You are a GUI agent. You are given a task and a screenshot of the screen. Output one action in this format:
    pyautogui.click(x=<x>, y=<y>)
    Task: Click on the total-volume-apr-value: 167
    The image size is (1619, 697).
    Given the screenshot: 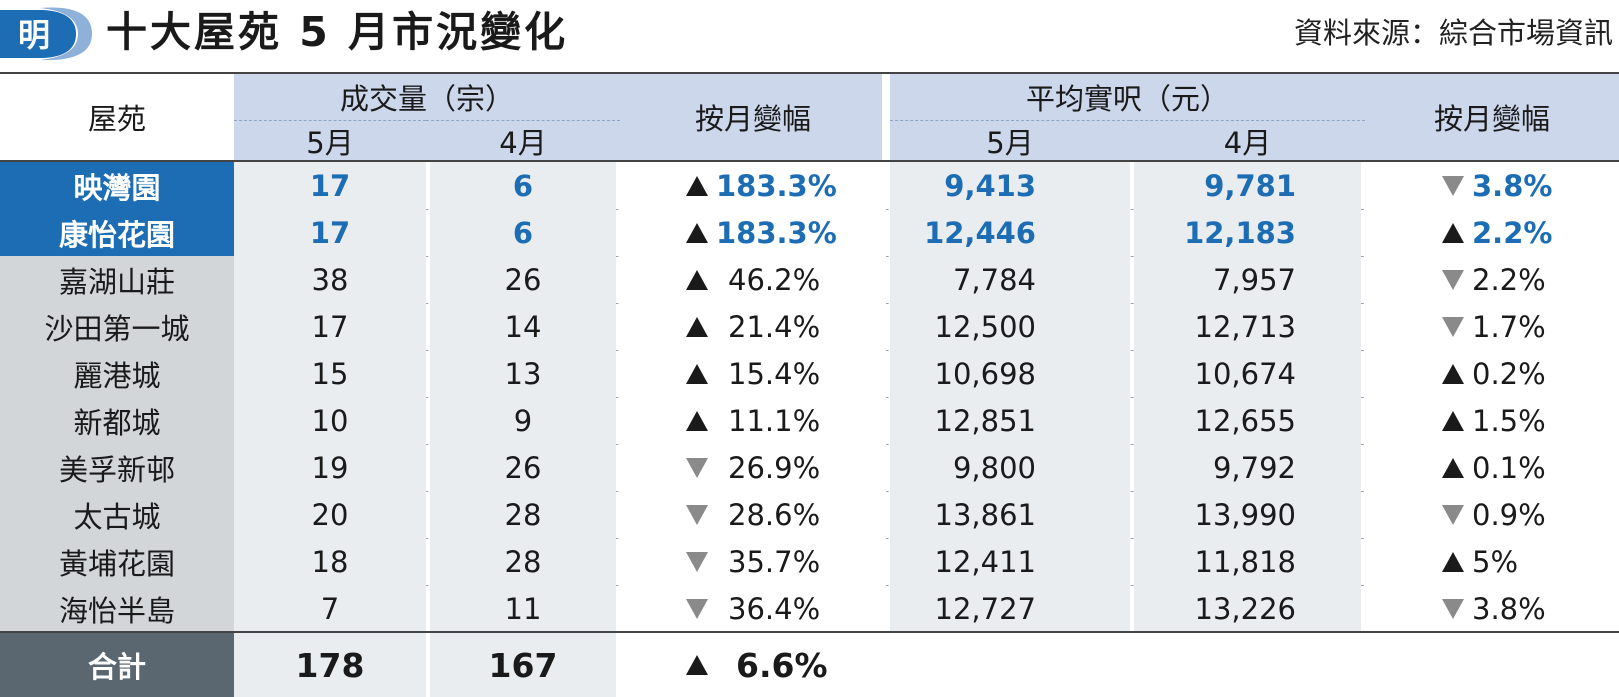 What is the action you would take?
    pyautogui.click(x=523, y=665)
    